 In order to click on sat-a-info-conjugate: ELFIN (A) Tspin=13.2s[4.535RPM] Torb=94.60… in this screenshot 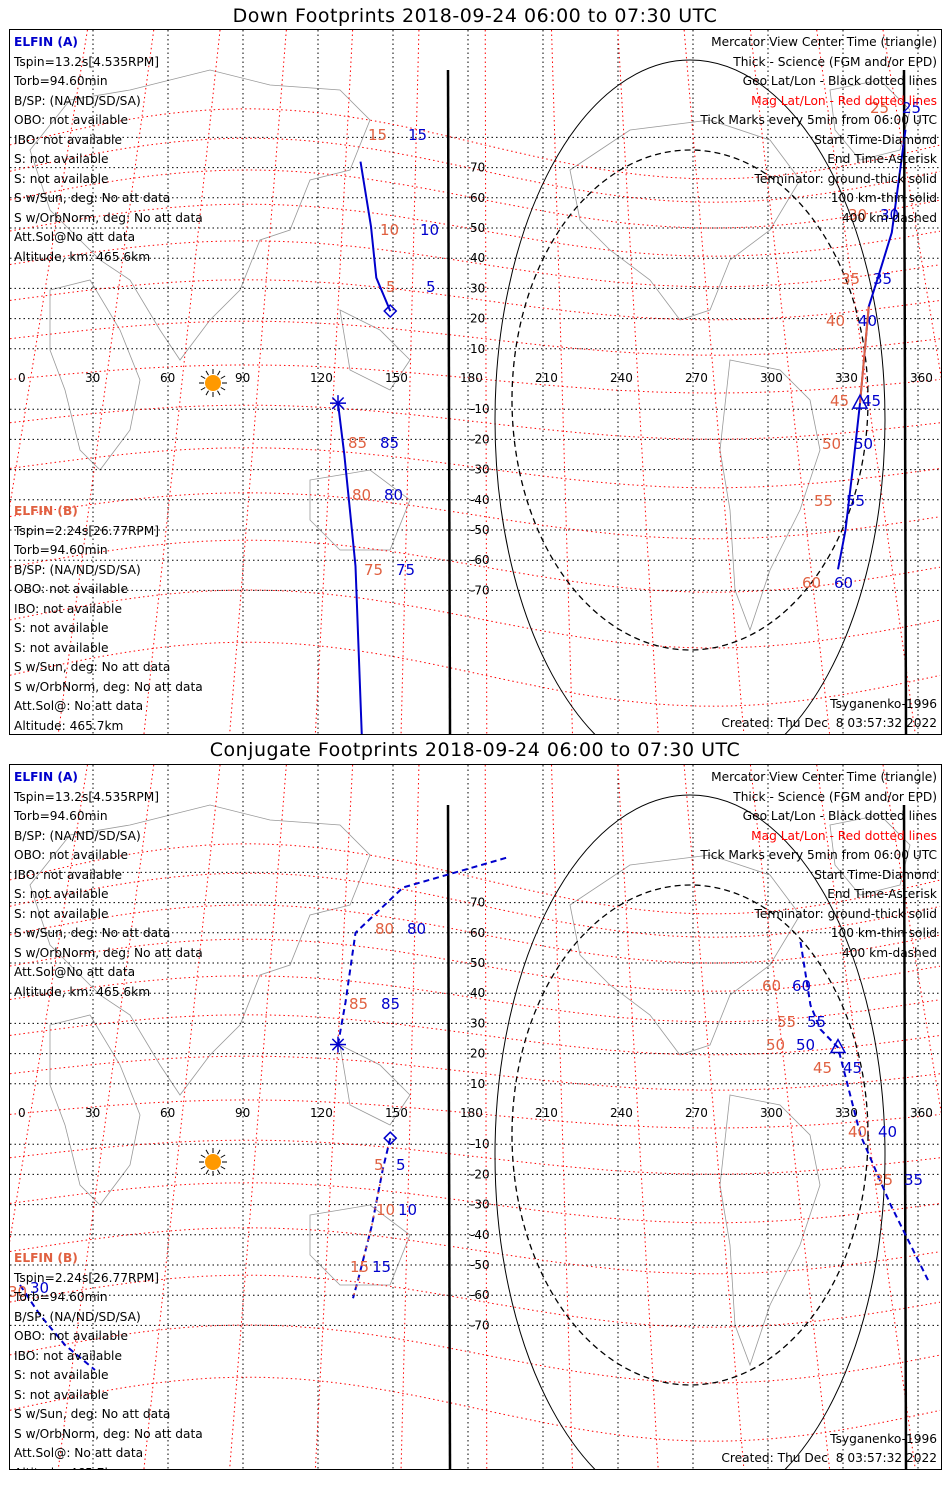, I will do `click(108, 885)`.